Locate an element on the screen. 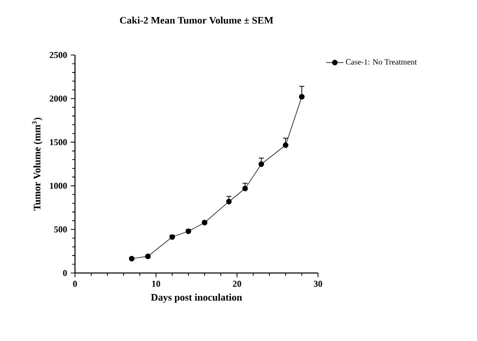 This screenshot has height=341, width=477. y-axis-title: Tumor Volume (mm$^{3}$) is located at coordinates (37, 164).